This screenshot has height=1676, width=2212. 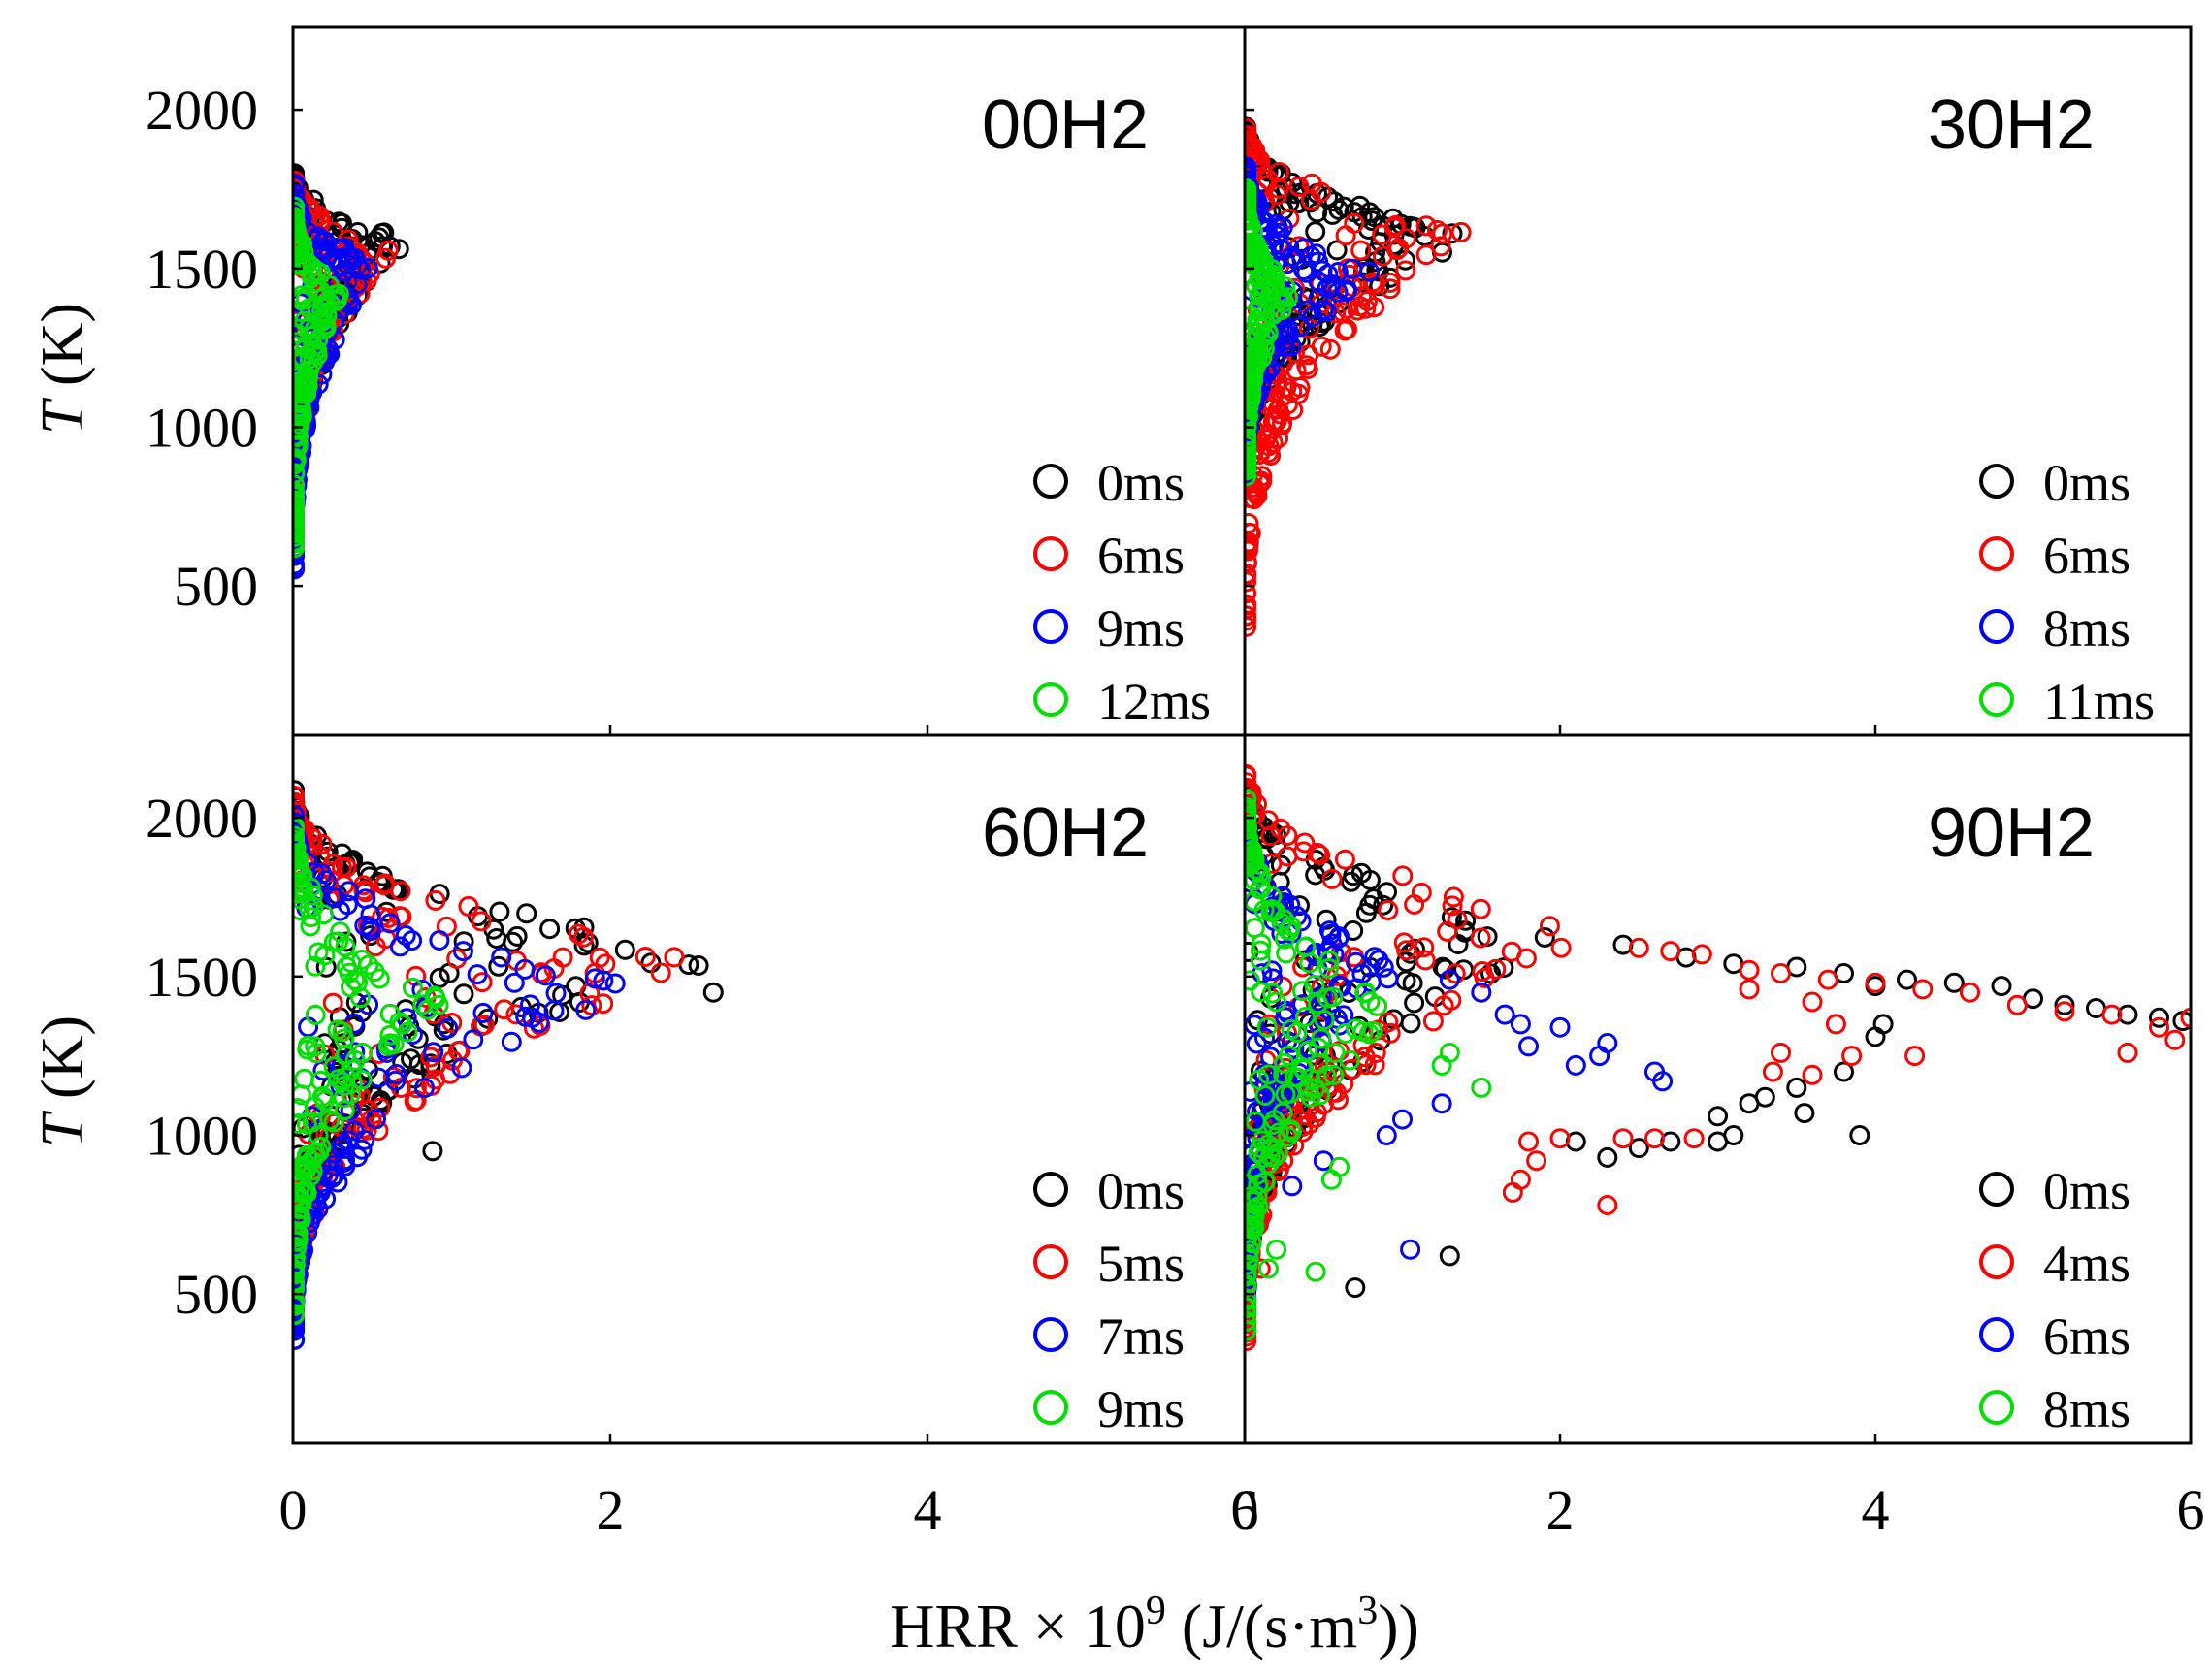 What do you see at coordinates (202, 269) in the screenshot?
I see `y-tick-label-00h2: 1500` at bounding box center [202, 269].